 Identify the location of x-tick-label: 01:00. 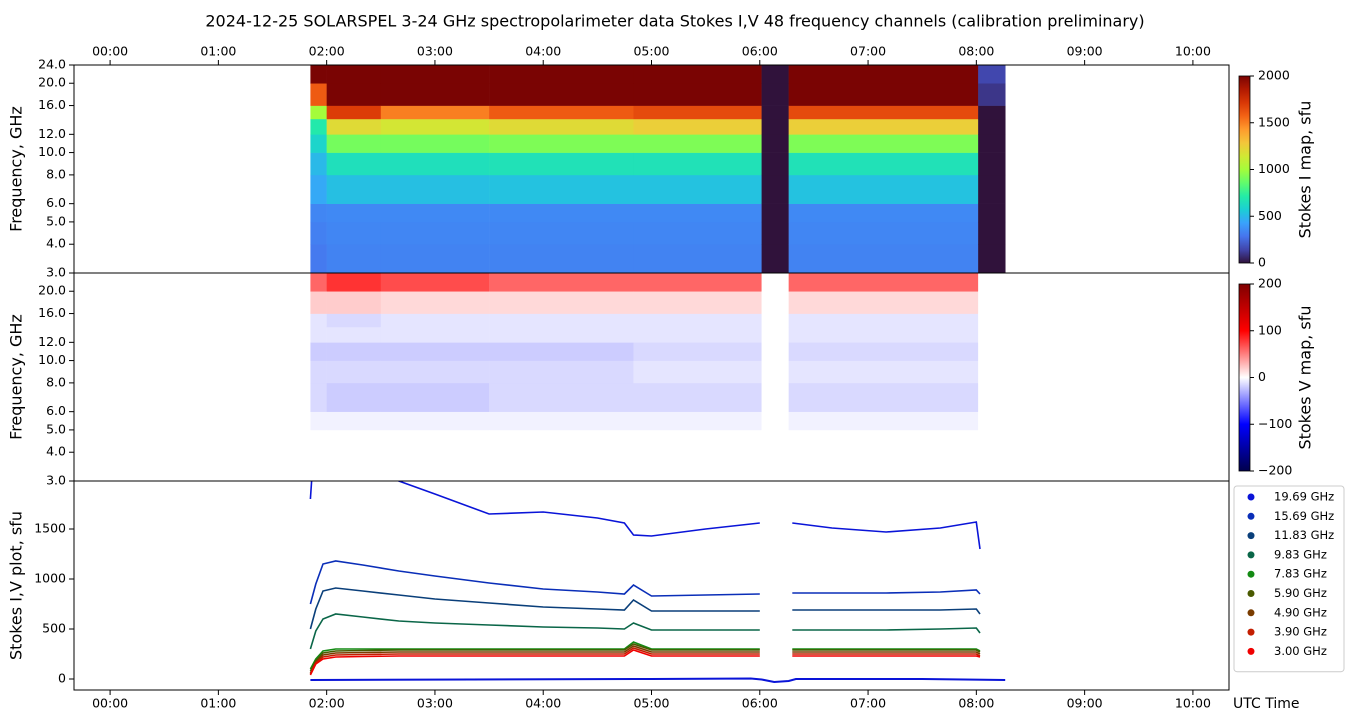
(218, 51).